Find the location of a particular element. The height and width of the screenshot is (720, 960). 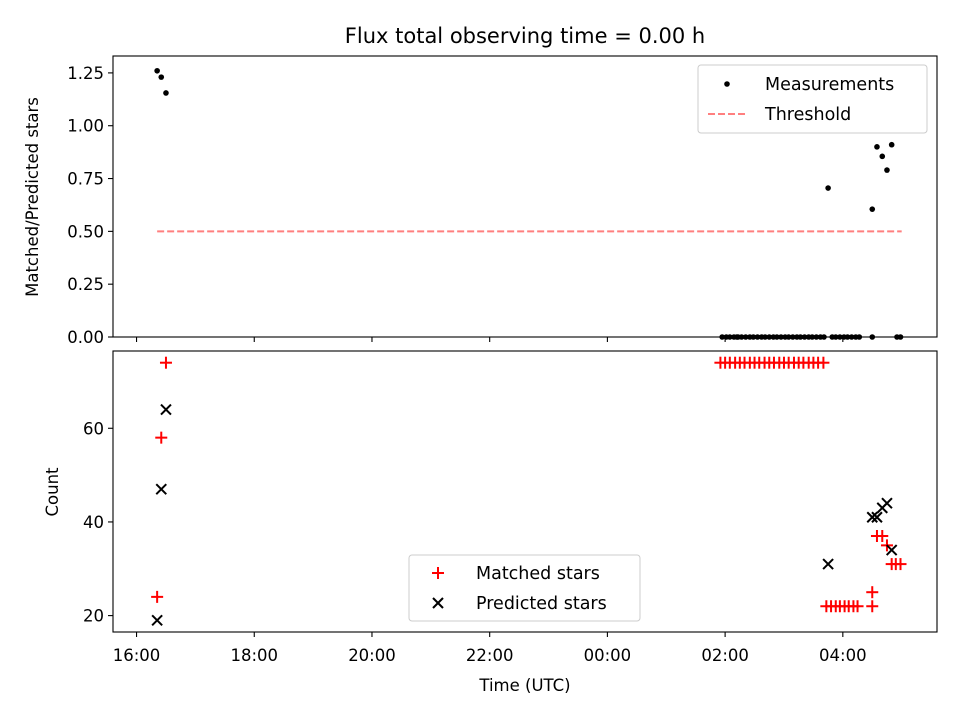

legend-predicted-label: Predicted stars is located at coordinates (541, 604).